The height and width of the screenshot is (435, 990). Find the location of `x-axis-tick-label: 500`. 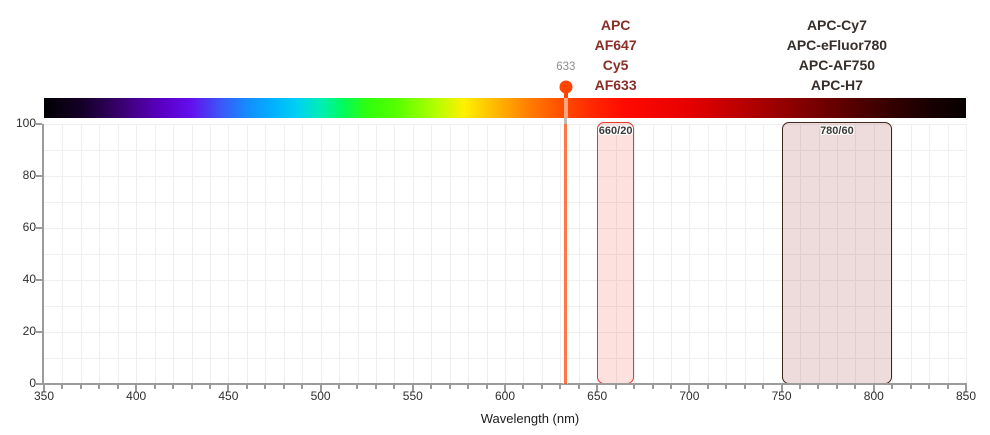

x-axis-tick-label: 500 is located at coordinates (320, 396).